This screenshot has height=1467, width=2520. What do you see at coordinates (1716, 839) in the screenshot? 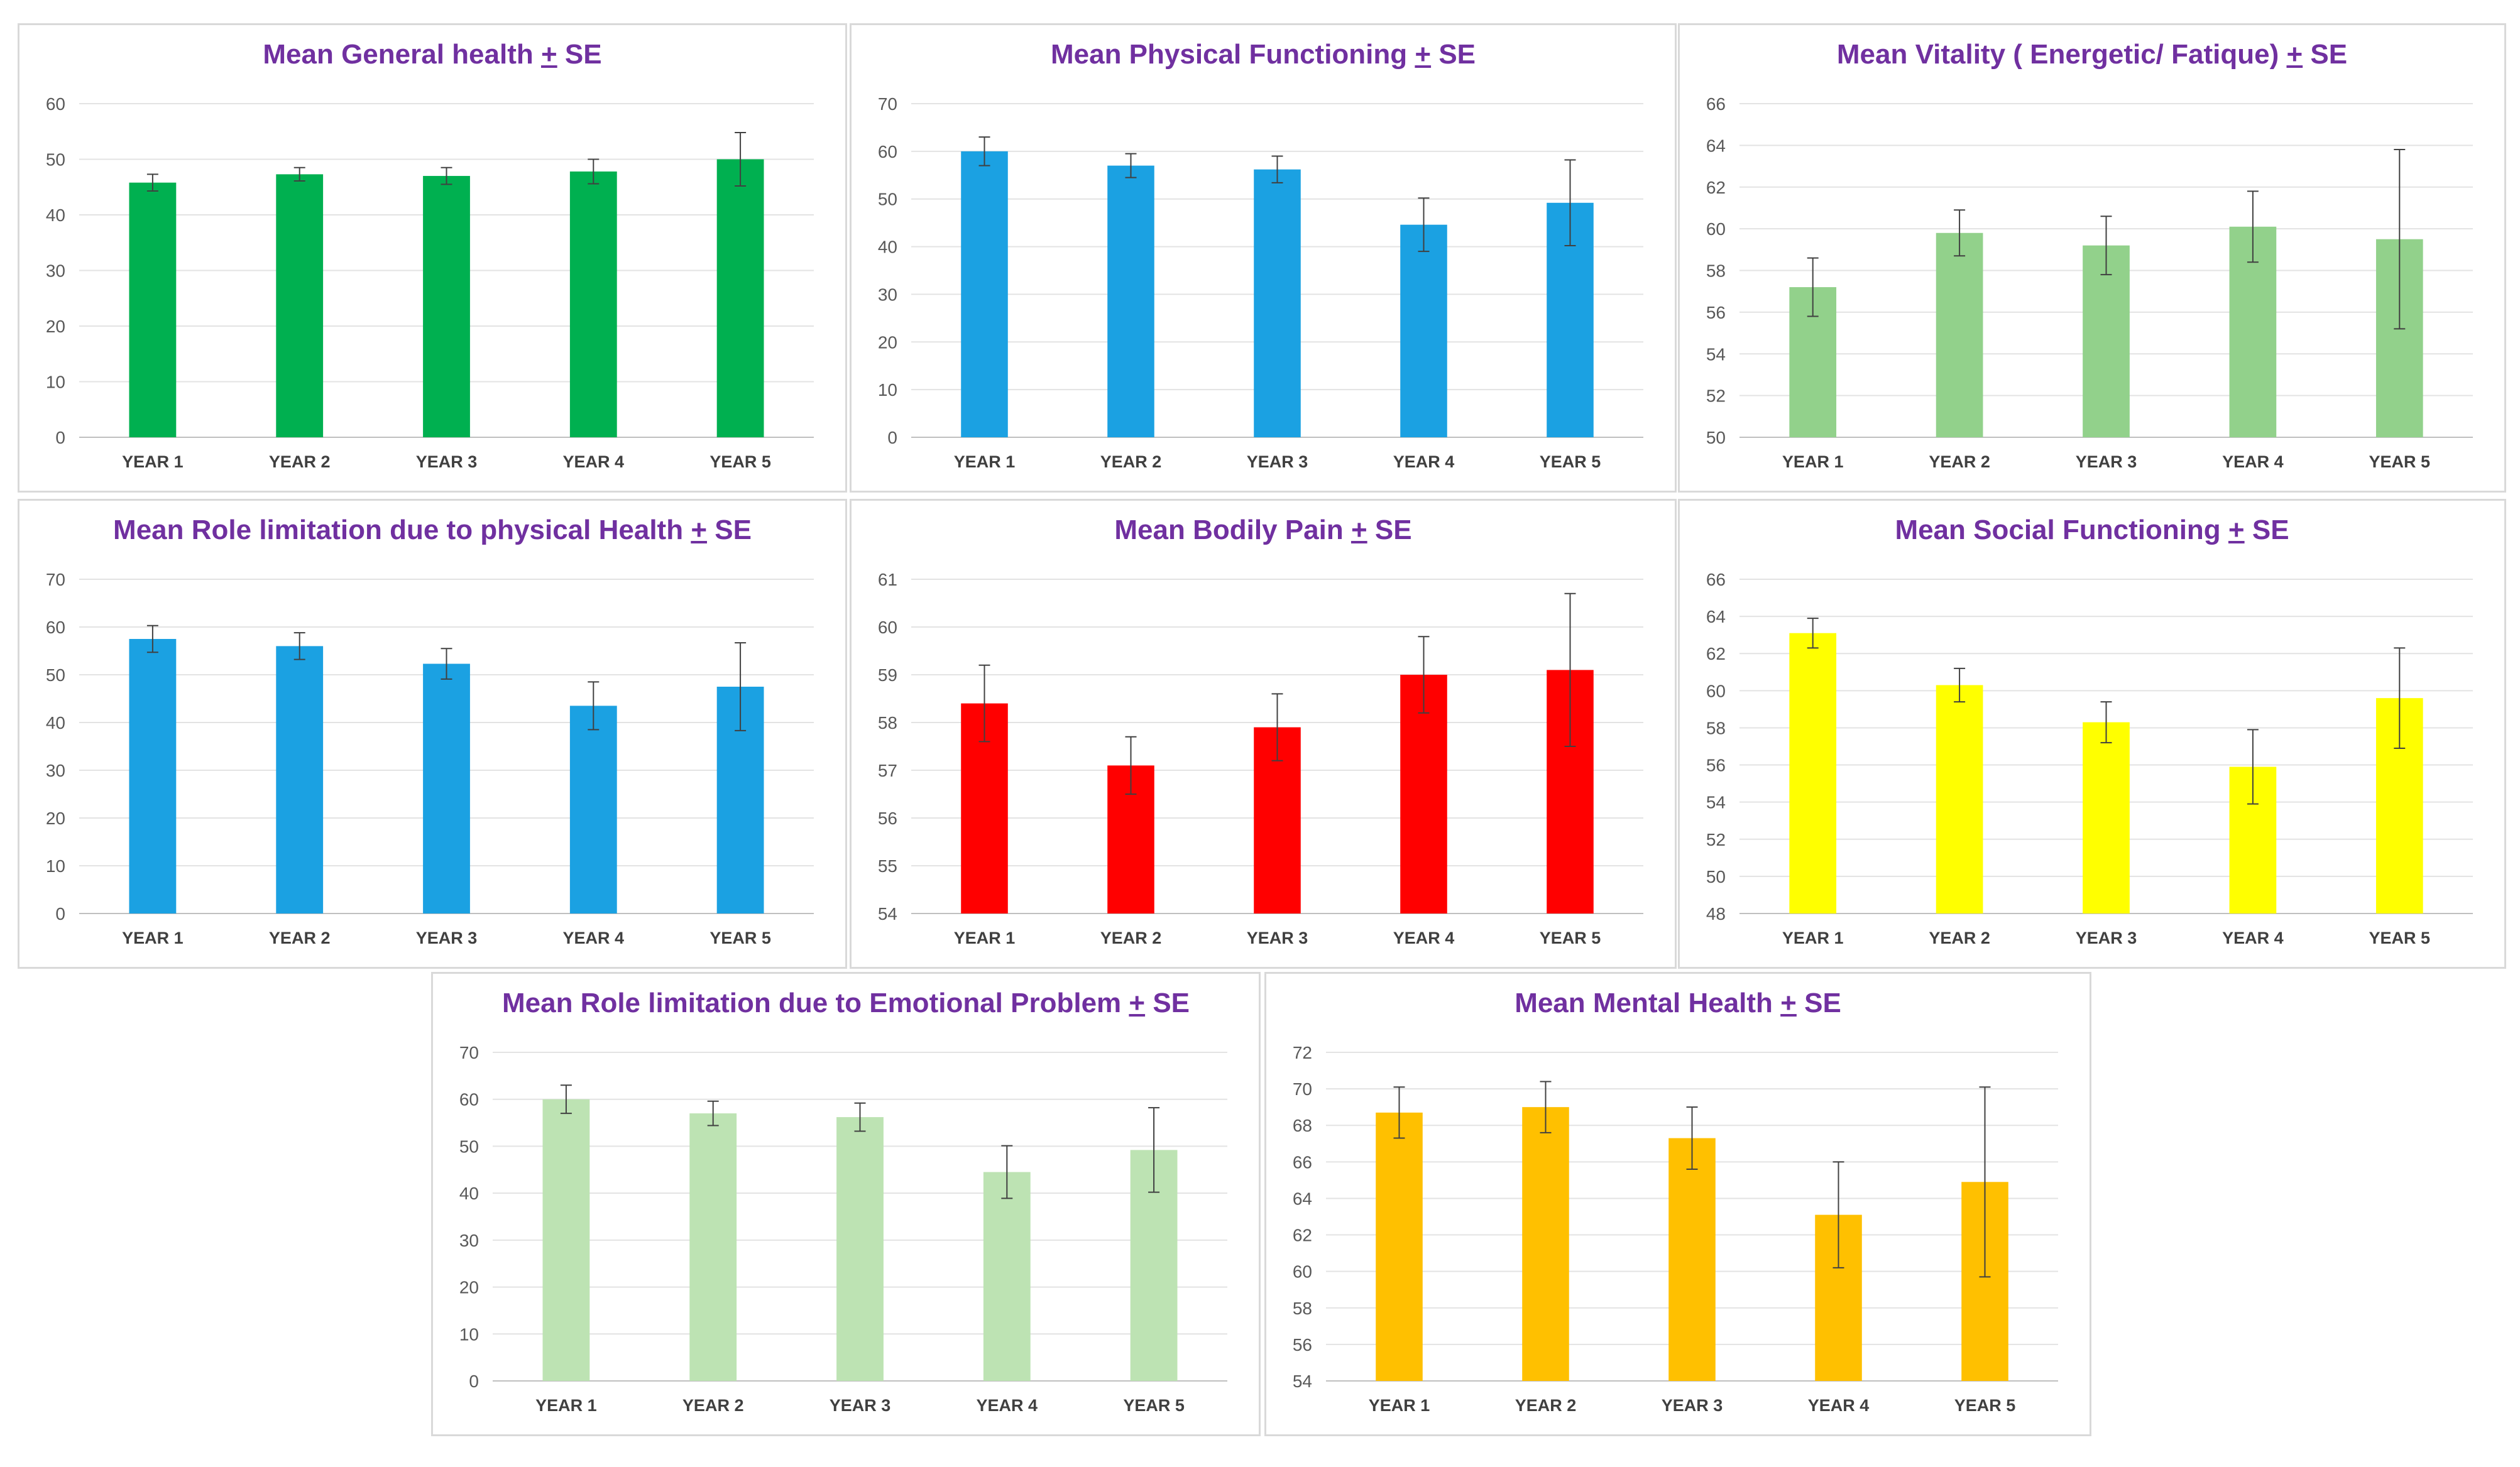
I see `y-tick-label: 52` at bounding box center [1716, 839].